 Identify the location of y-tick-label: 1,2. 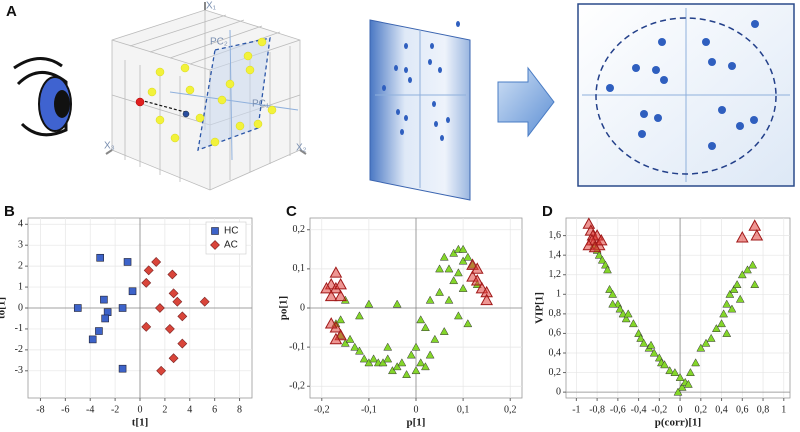
(555, 274).